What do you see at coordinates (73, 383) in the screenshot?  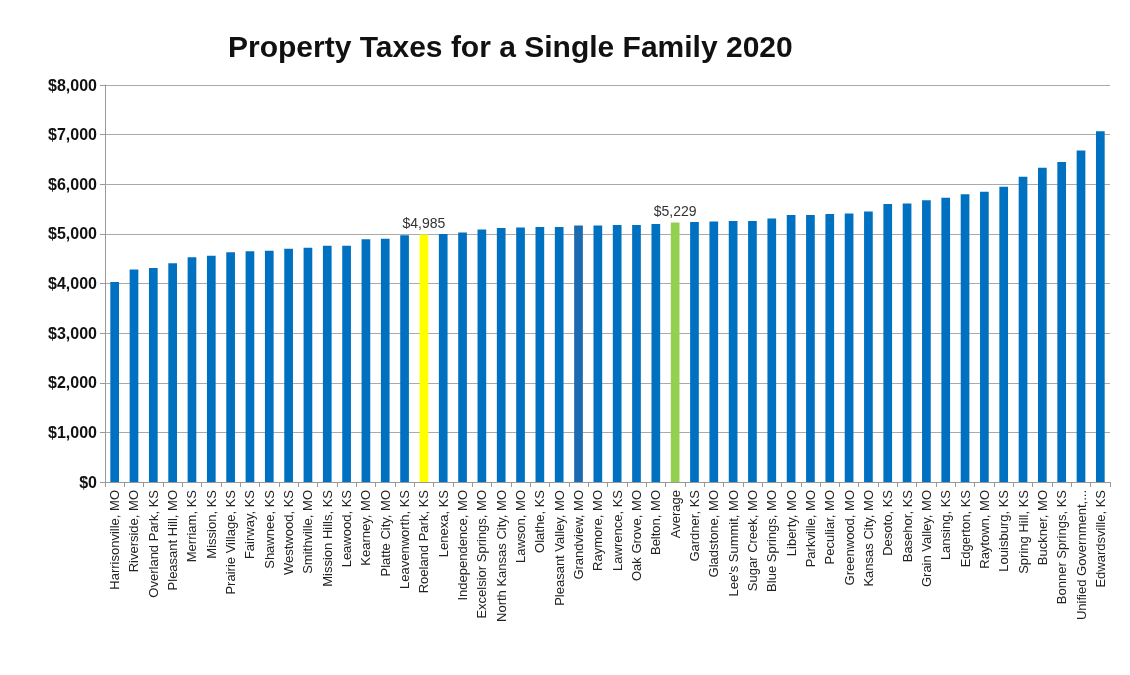 I see `y-tick-label: $2,000` at bounding box center [73, 383].